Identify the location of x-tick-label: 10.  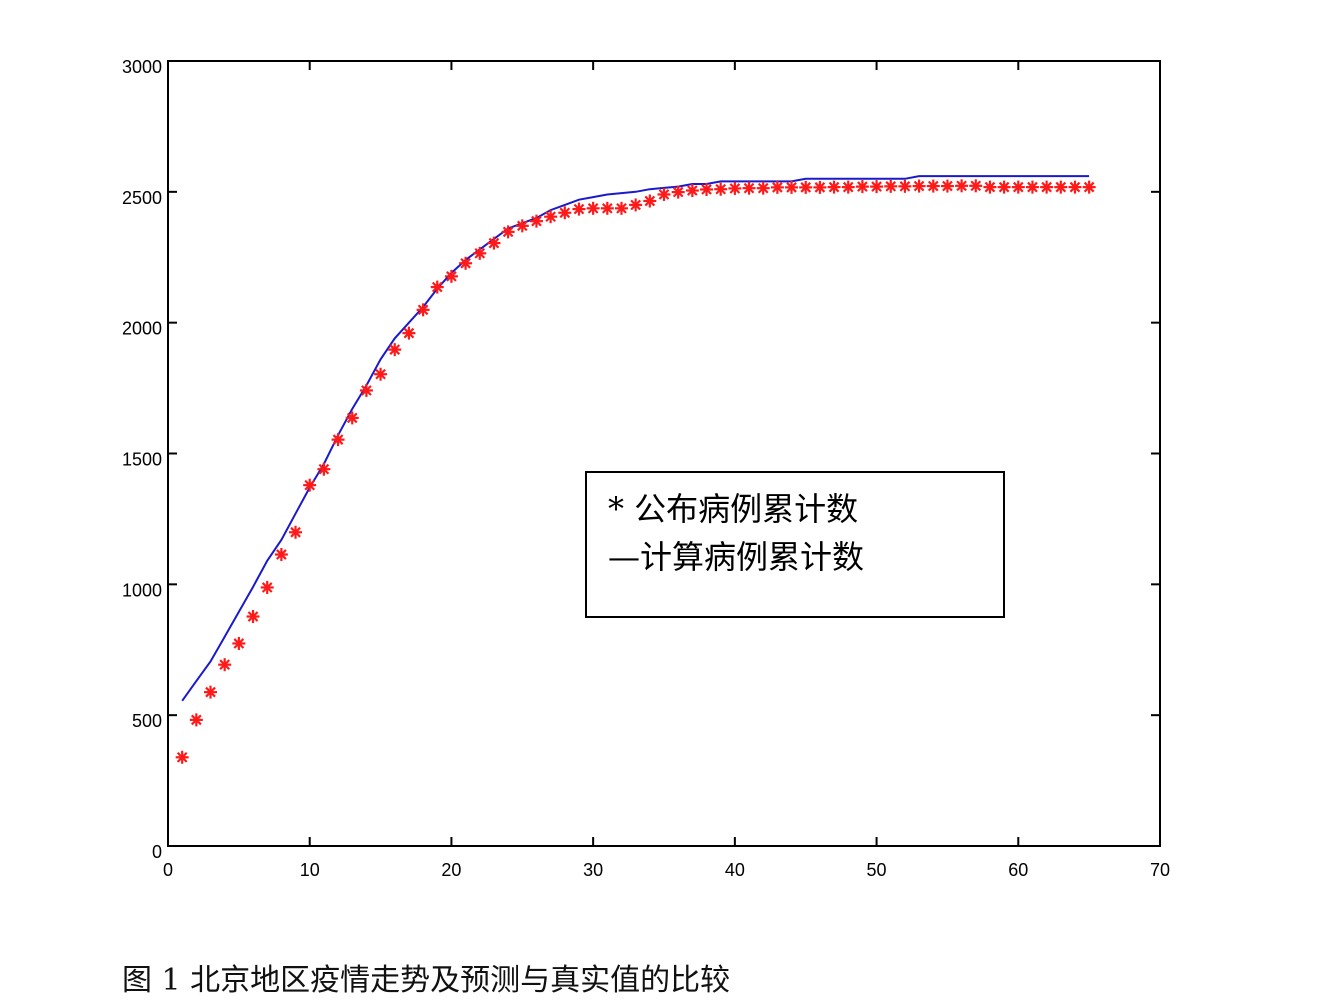
(310, 870).